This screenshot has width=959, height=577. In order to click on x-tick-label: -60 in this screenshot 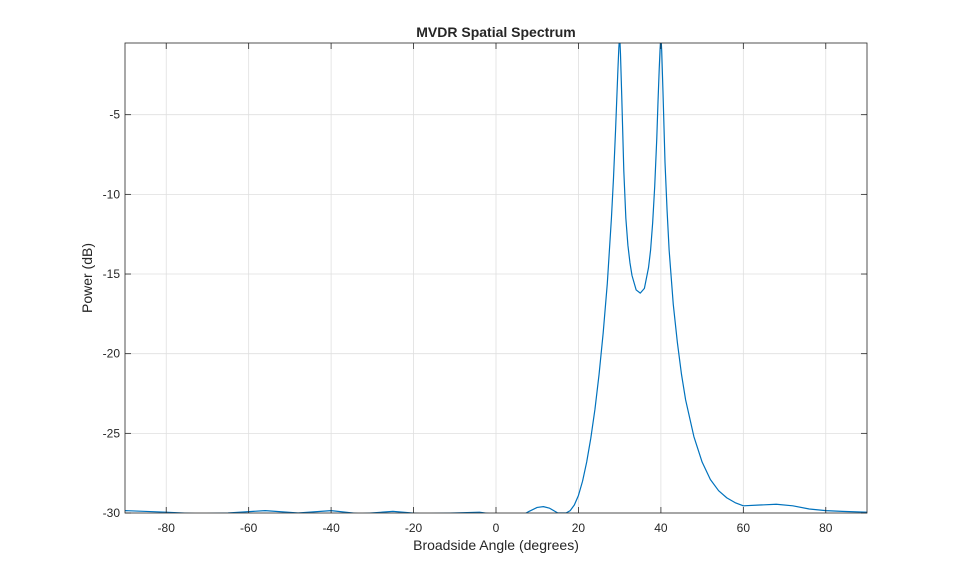, I will do `click(249, 528)`.